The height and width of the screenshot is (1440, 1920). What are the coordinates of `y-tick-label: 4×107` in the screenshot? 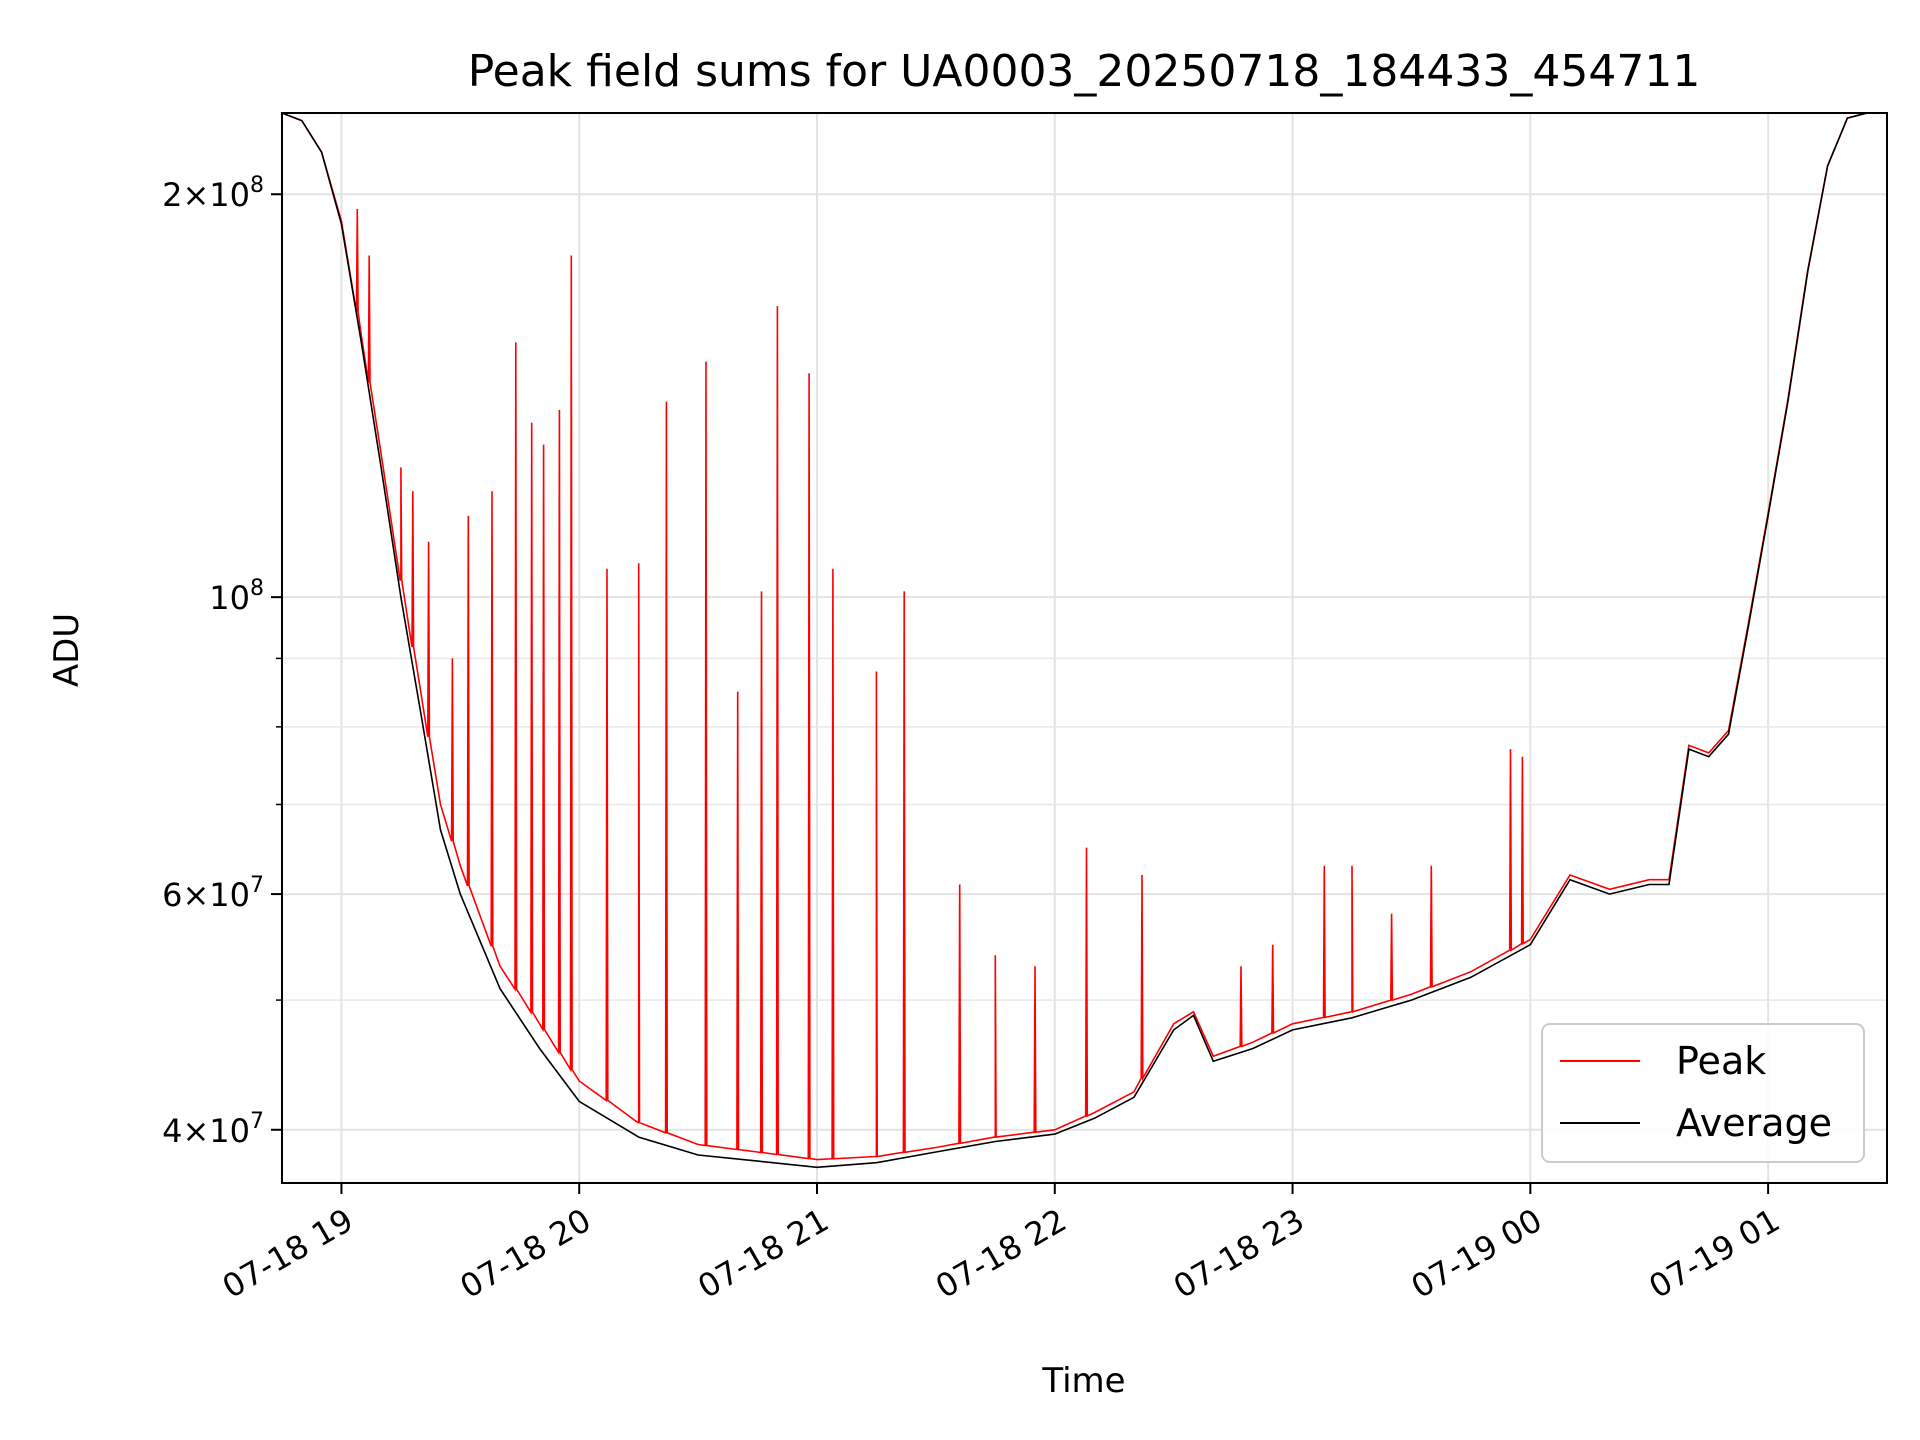 It's located at (213, 1129).